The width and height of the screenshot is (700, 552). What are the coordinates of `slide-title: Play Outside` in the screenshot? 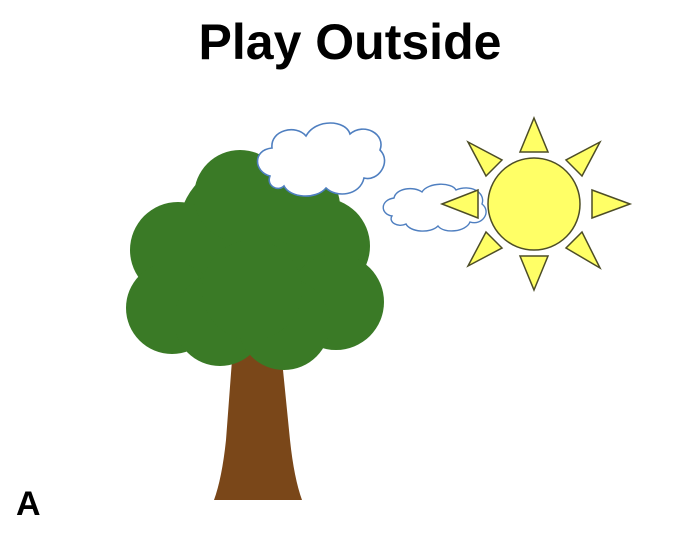 It's located at (350, 42).